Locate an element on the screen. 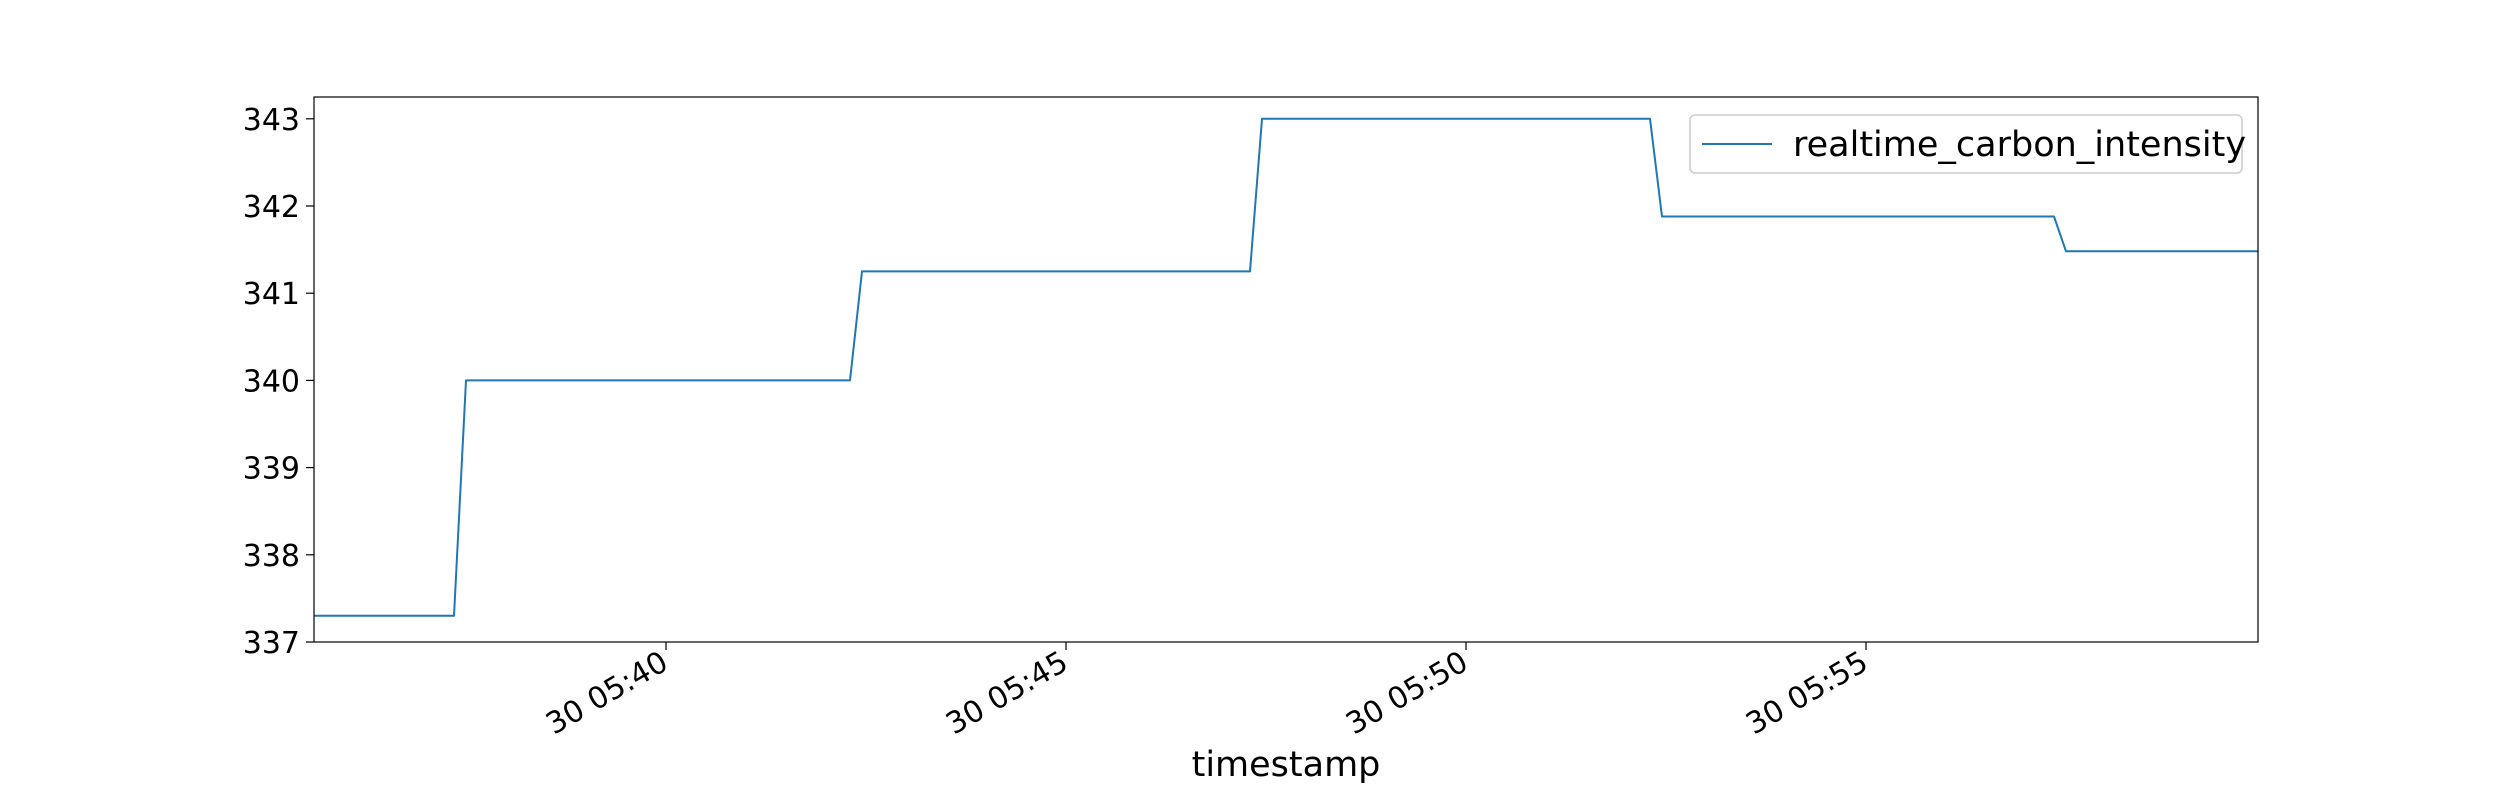  y-tick-label: 340 is located at coordinates (271, 381).